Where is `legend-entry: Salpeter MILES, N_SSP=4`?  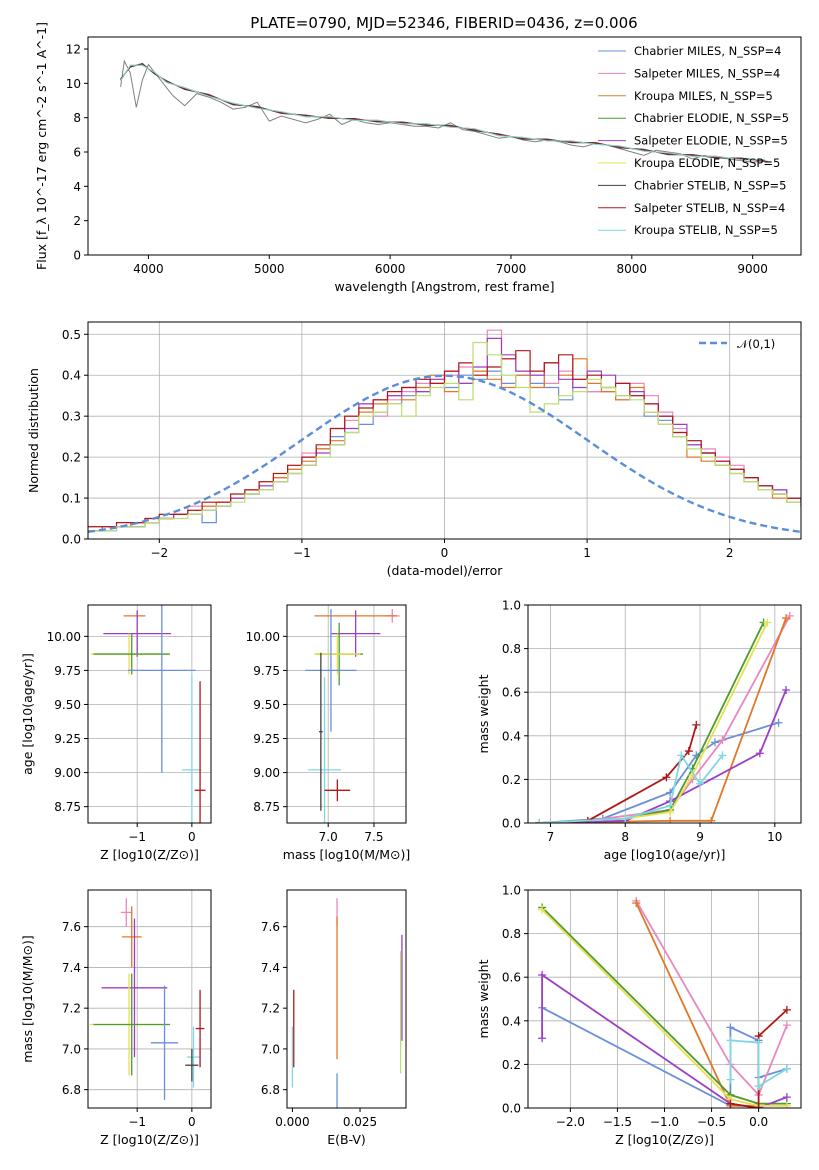 legend-entry: Salpeter MILES, N_SSP=4 is located at coordinates (707, 73).